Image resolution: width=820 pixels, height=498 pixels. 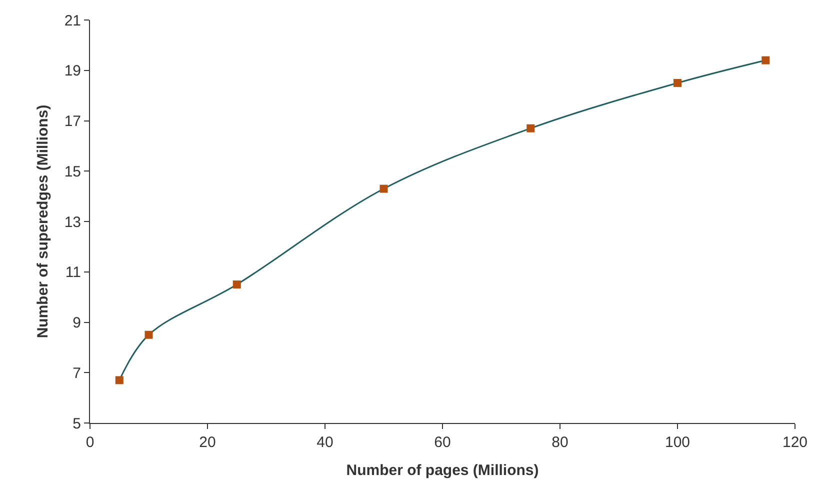 I want to click on x-tick-label: 120, so click(x=795, y=442).